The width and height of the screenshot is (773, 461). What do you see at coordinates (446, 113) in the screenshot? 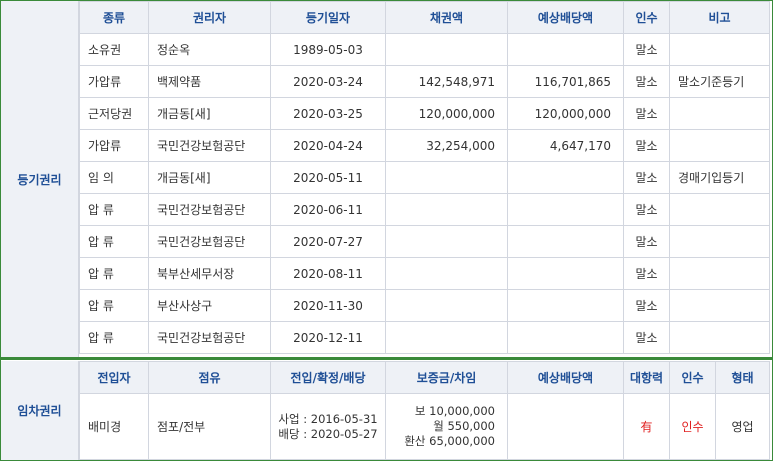
I see `right-amount: 120,000,000` at bounding box center [446, 113].